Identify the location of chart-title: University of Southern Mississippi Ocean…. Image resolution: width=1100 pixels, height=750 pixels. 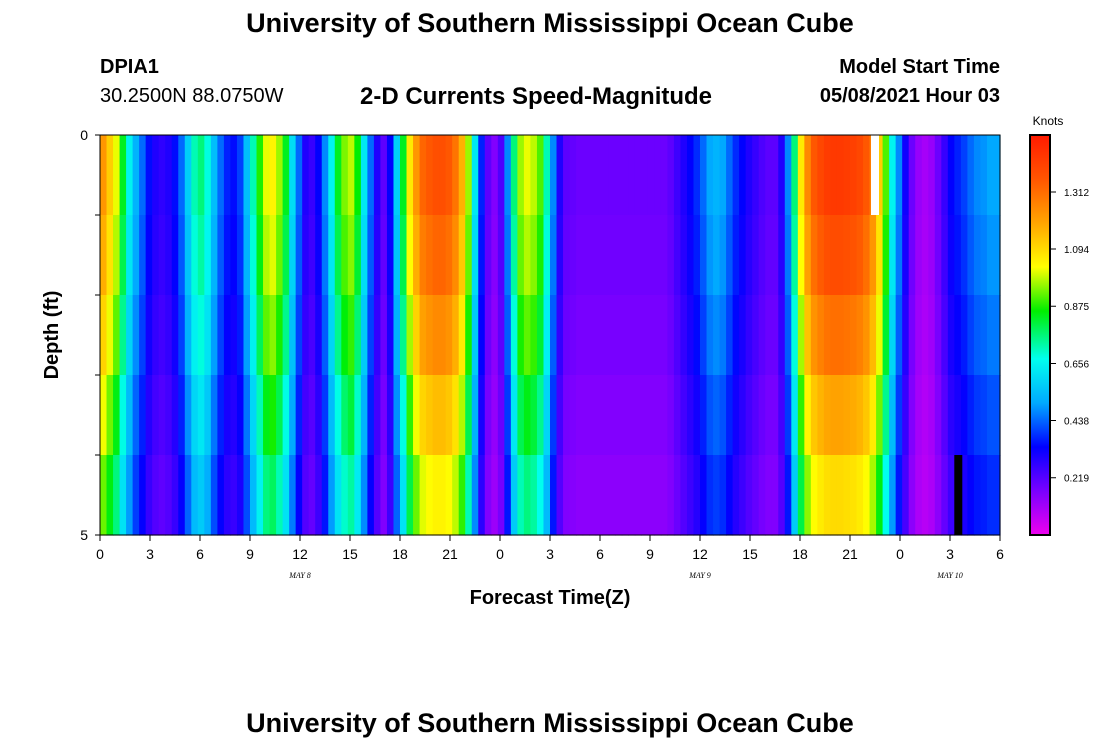
(550, 23).